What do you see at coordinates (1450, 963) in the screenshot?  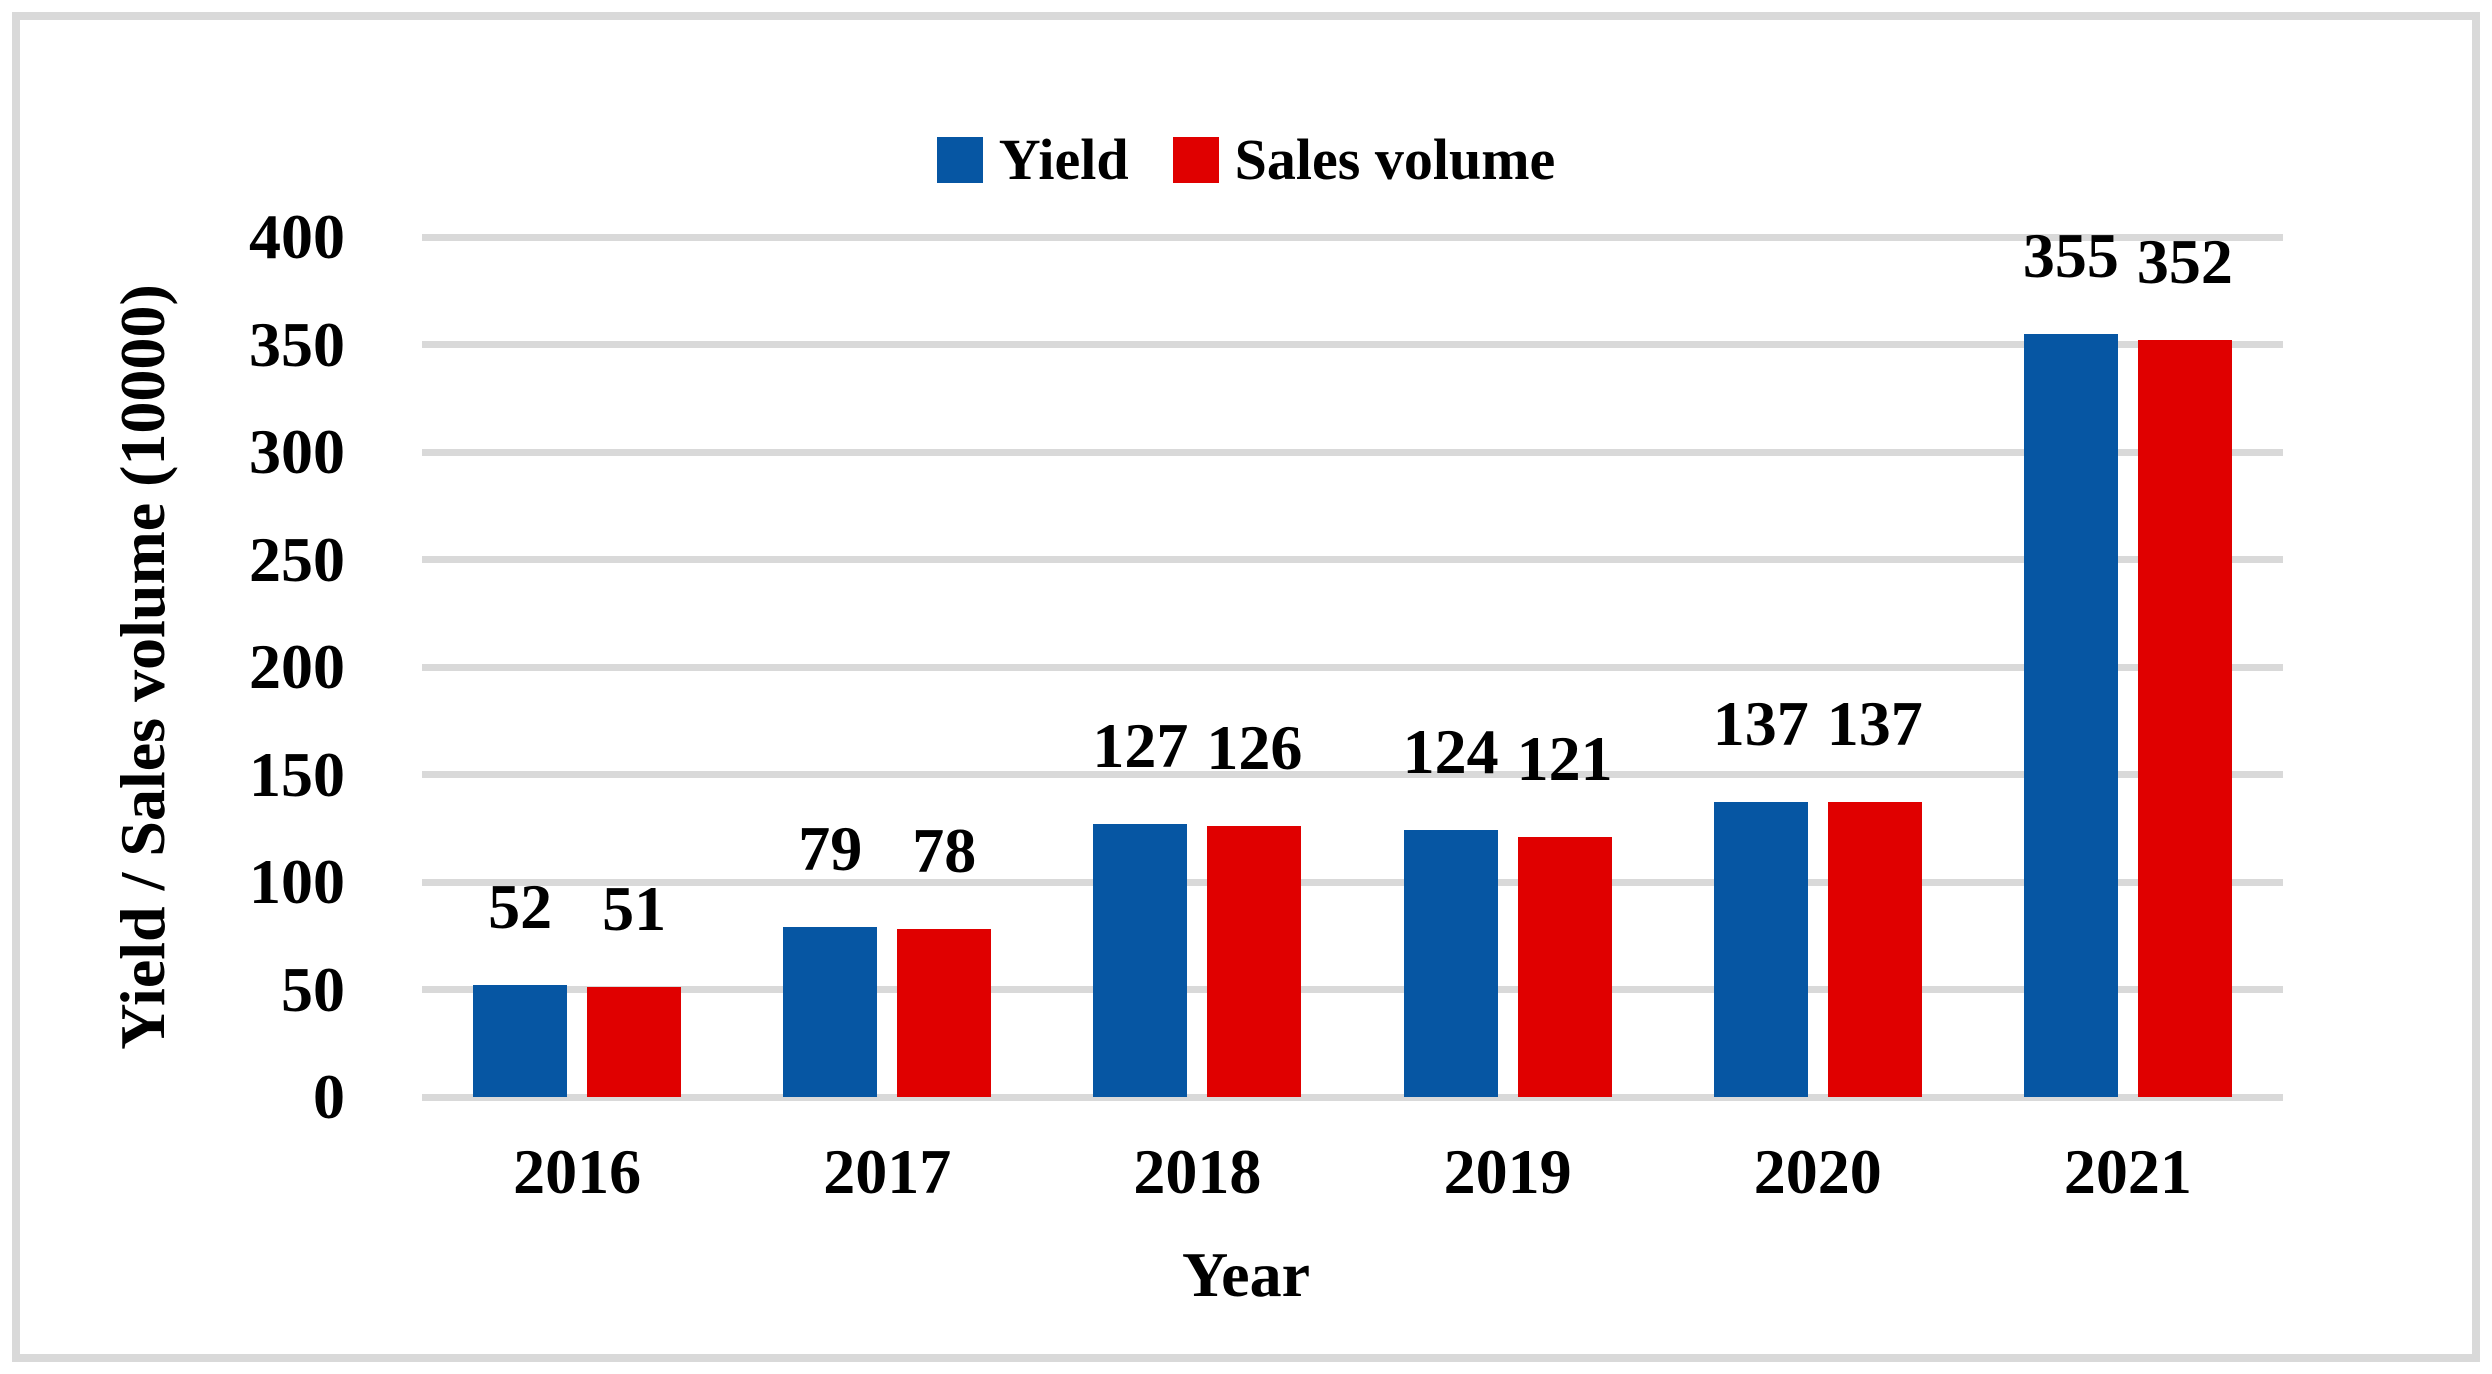 I see `bar-yield-2019` at bounding box center [1450, 963].